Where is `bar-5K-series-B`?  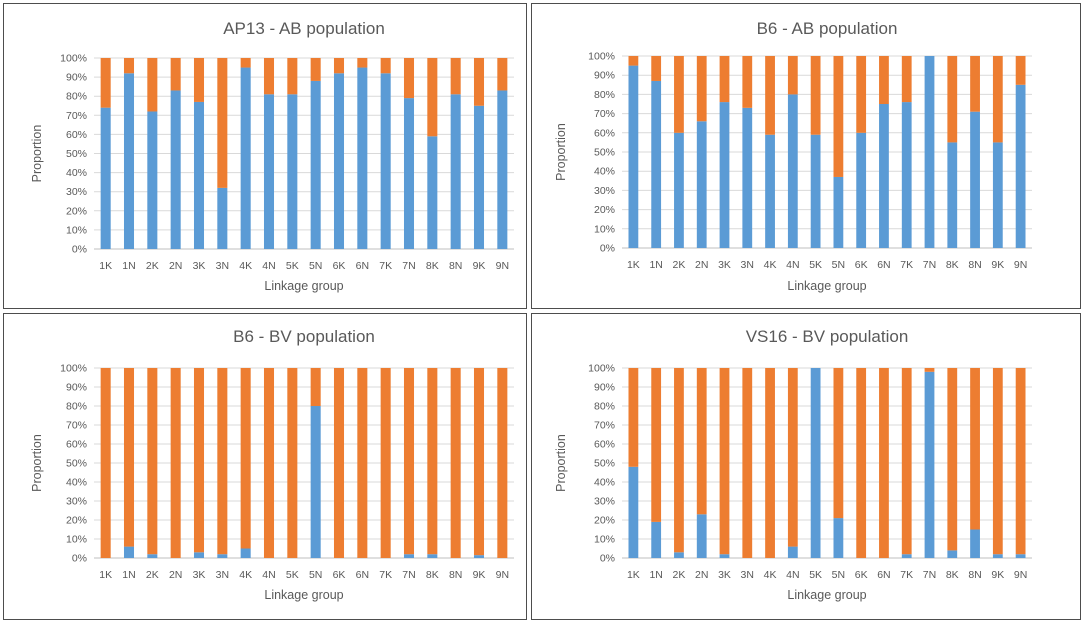
bar-5K-series-B is located at coordinates (292, 463).